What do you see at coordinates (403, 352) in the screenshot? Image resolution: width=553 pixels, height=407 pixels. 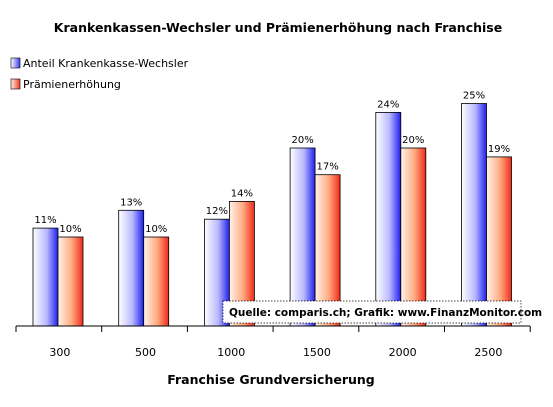 I see `x-tick-label-2000: 2000` at bounding box center [403, 352].